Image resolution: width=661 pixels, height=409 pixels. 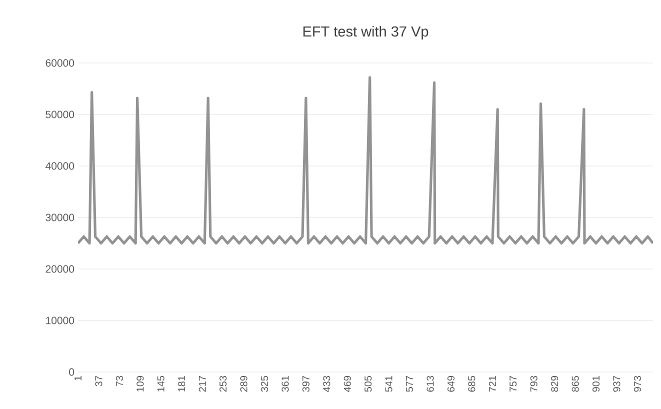 What do you see at coordinates (160, 384) in the screenshot?
I see `x-tick-label: 145` at bounding box center [160, 384].